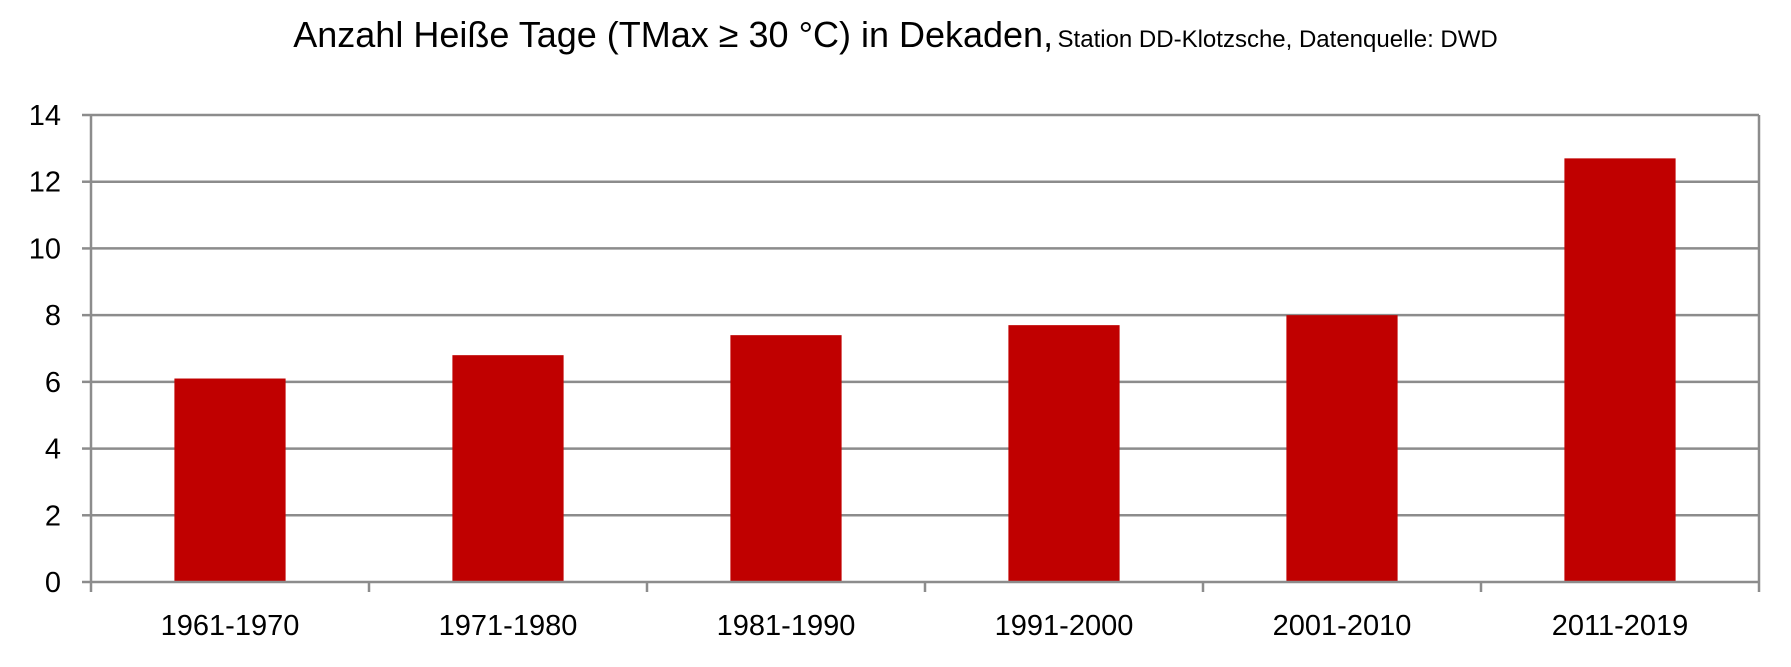 The width and height of the screenshot is (1791, 667). What do you see at coordinates (508, 626) in the screenshot?
I see `x-tick-label: 1971-1980` at bounding box center [508, 626].